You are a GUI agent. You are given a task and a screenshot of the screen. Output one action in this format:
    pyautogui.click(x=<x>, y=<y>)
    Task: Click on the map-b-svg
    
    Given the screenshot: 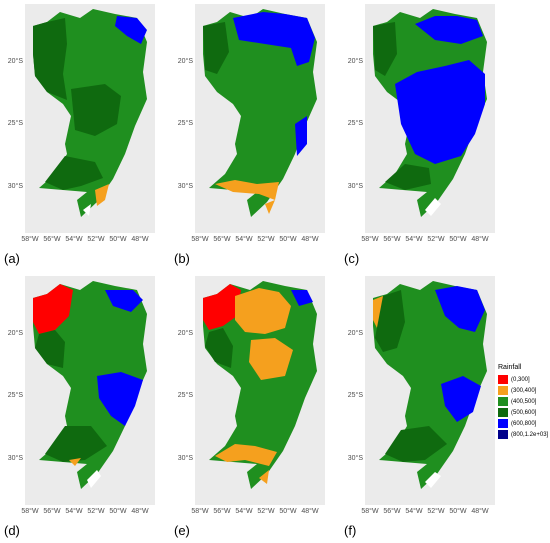 What is the action you would take?
    pyautogui.click(x=260, y=113)
    